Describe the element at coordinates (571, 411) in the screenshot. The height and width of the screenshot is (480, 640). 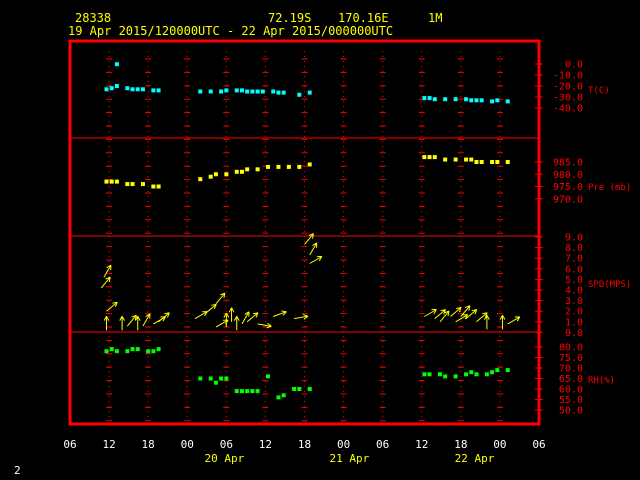
I see `y-tick-label: 50.0` at that location.